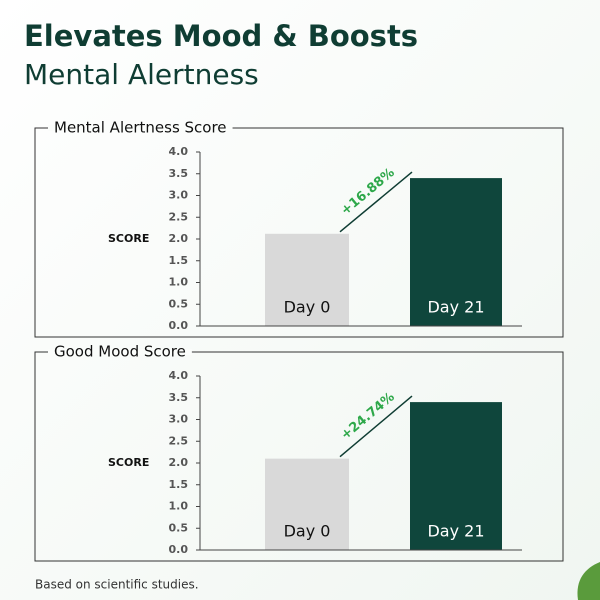 Image resolution: width=600 pixels, height=600 pixels. What do you see at coordinates (141, 74) in the screenshot?
I see `page-subtitle: Mental Alertness` at bounding box center [141, 74].